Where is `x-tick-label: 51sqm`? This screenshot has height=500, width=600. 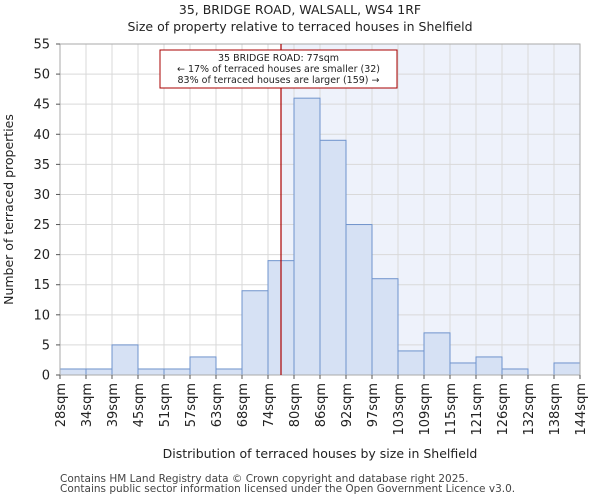
x-tick-label: 51sqm is located at coordinates (165, 405).